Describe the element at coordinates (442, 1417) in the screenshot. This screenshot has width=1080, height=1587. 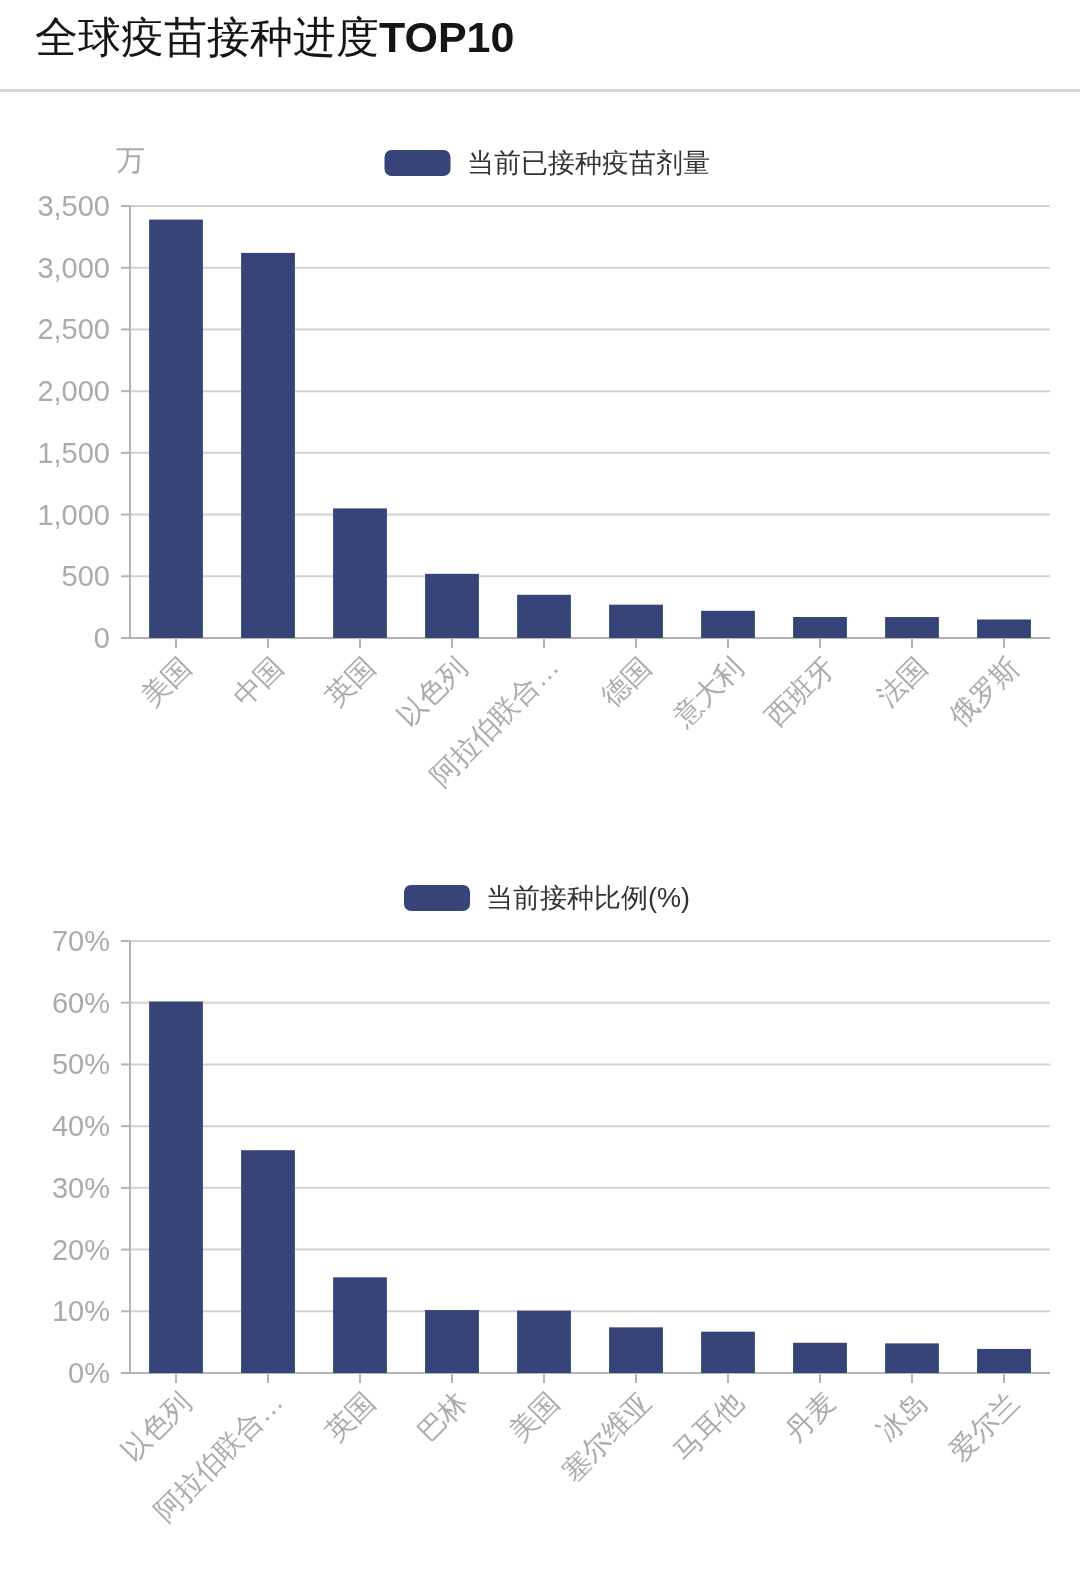
I see `x-tick-label: 巴林` at that location.